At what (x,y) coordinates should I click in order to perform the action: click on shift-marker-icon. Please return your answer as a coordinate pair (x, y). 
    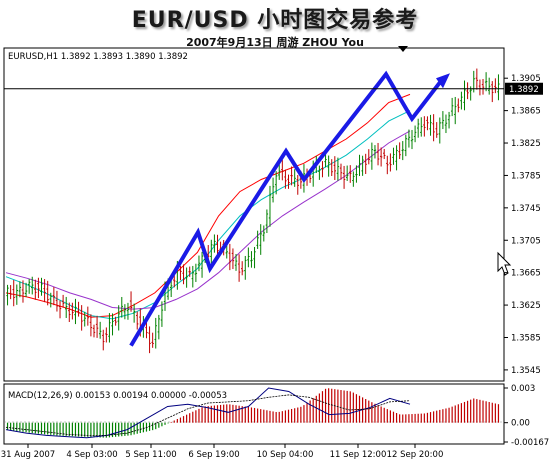
    Looking at the image, I should click on (403, 49).